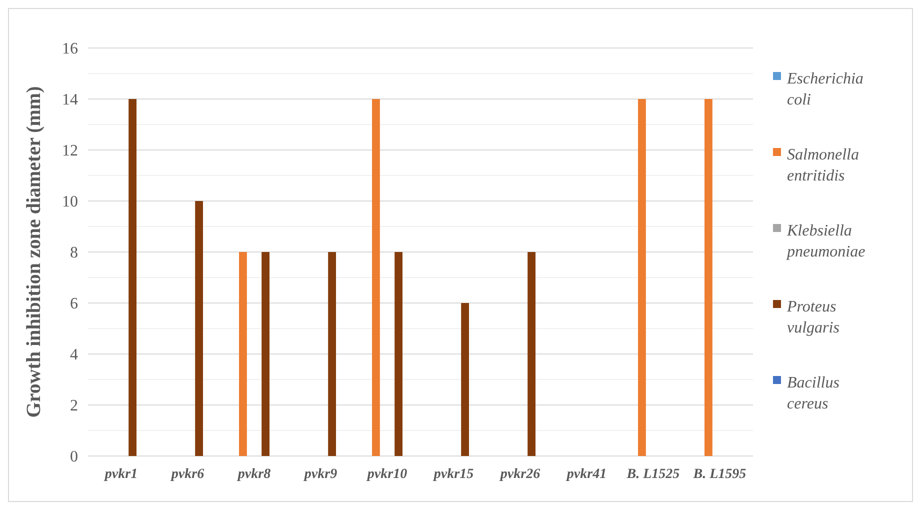 The height and width of the screenshot is (510, 923). I want to click on legend-label: Klebsiella pneumoniae, so click(826, 241).